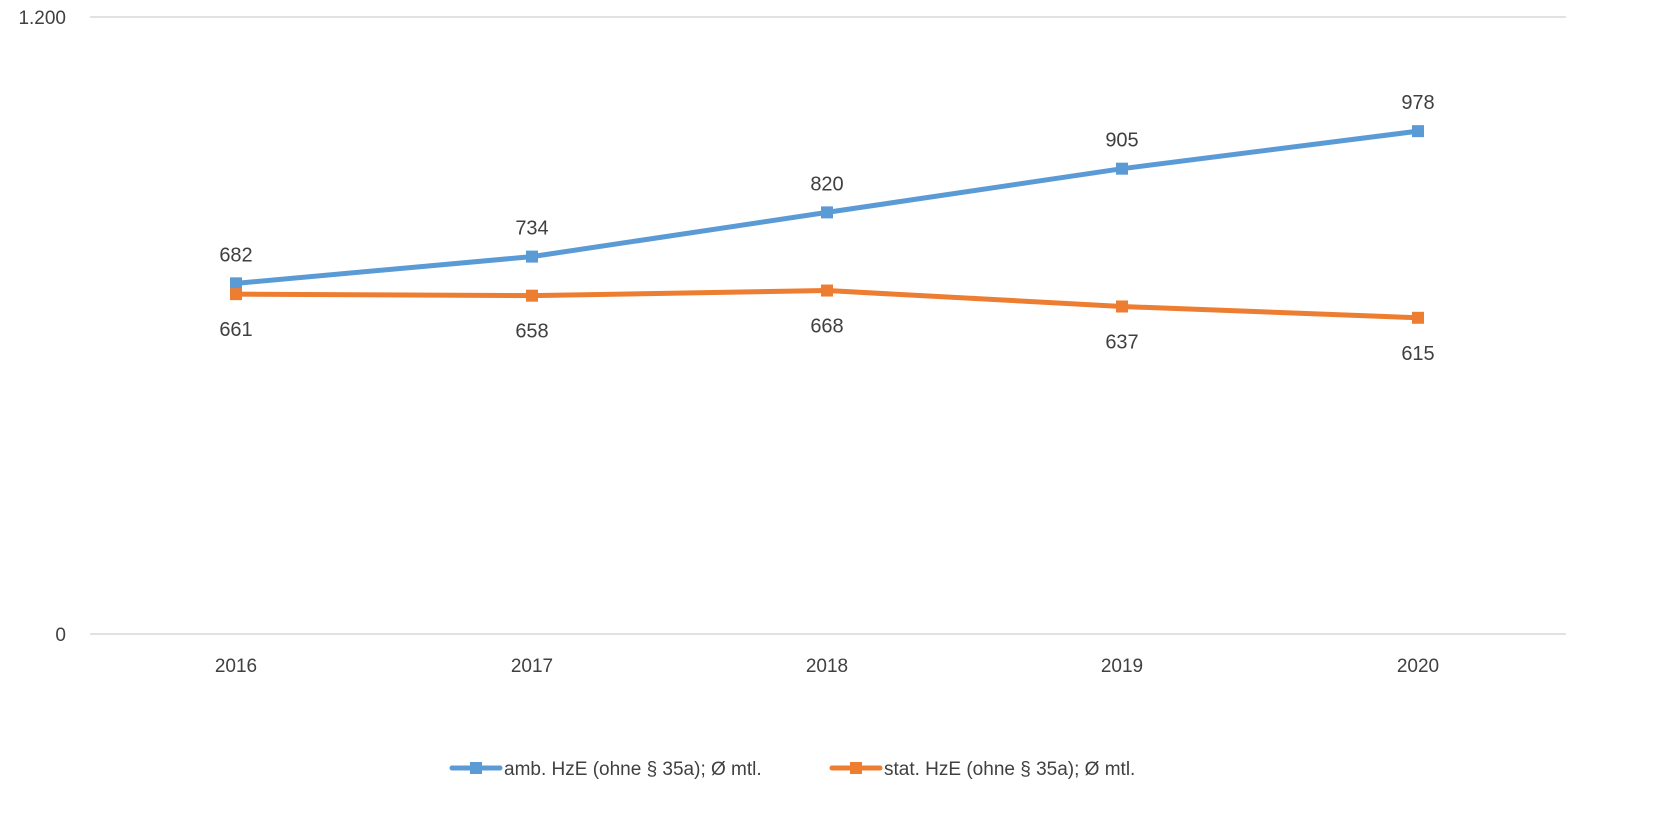 This screenshot has width=1658, height=829. I want to click on legend-item-1: stat. HzE (ohne § 35a); Ø mtl., so click(982, 769).